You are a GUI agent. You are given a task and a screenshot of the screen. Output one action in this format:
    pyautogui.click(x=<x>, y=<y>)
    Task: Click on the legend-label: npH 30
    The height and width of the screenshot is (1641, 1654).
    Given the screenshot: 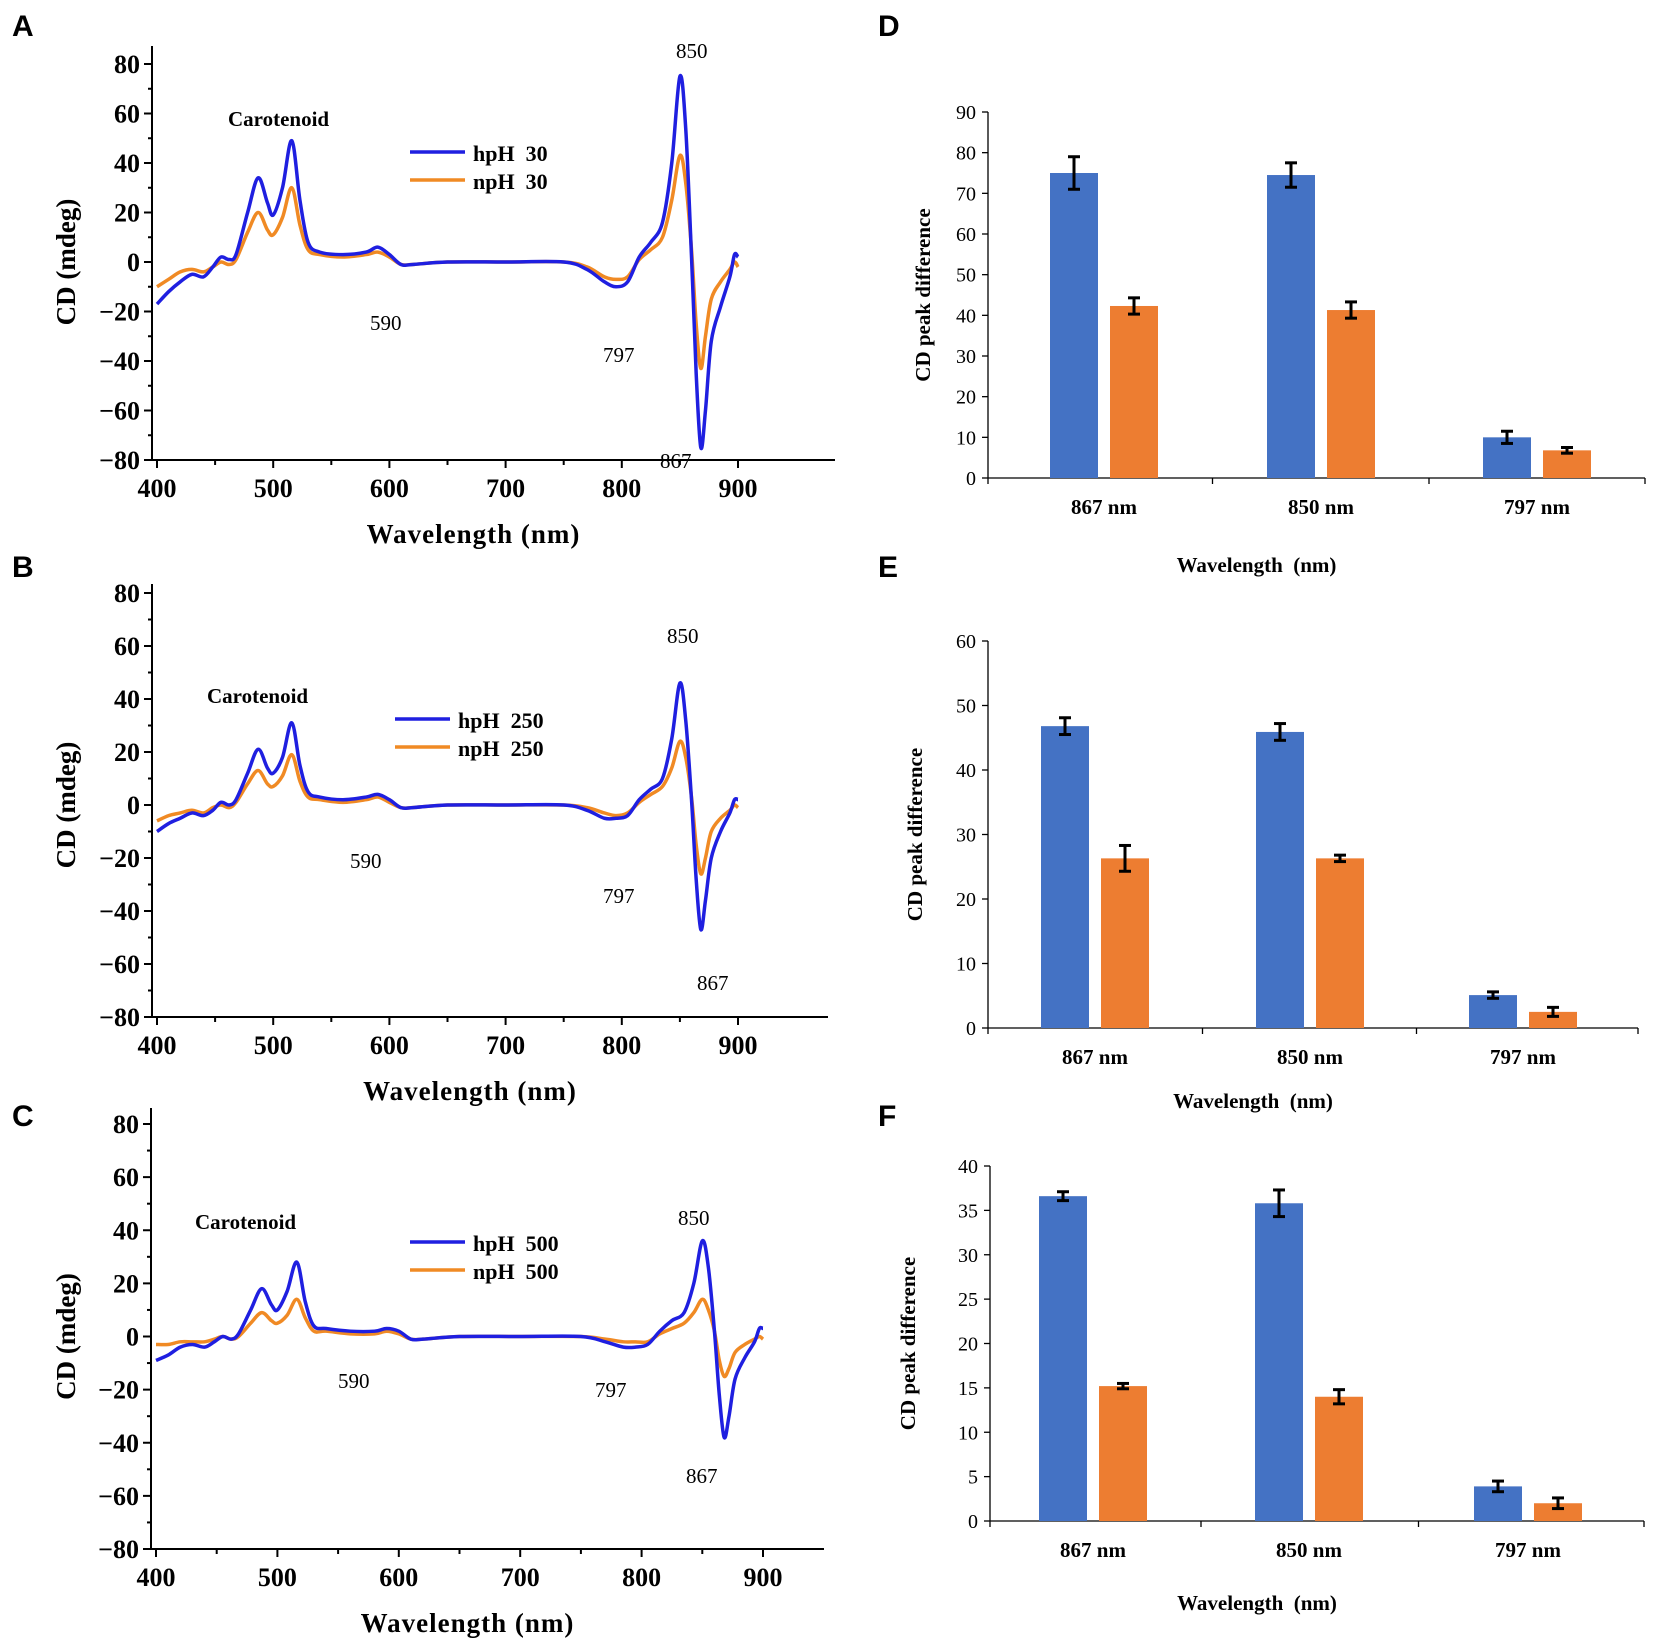 What is the action you would take?
    pyautogui.click(x=510, y=181)
    